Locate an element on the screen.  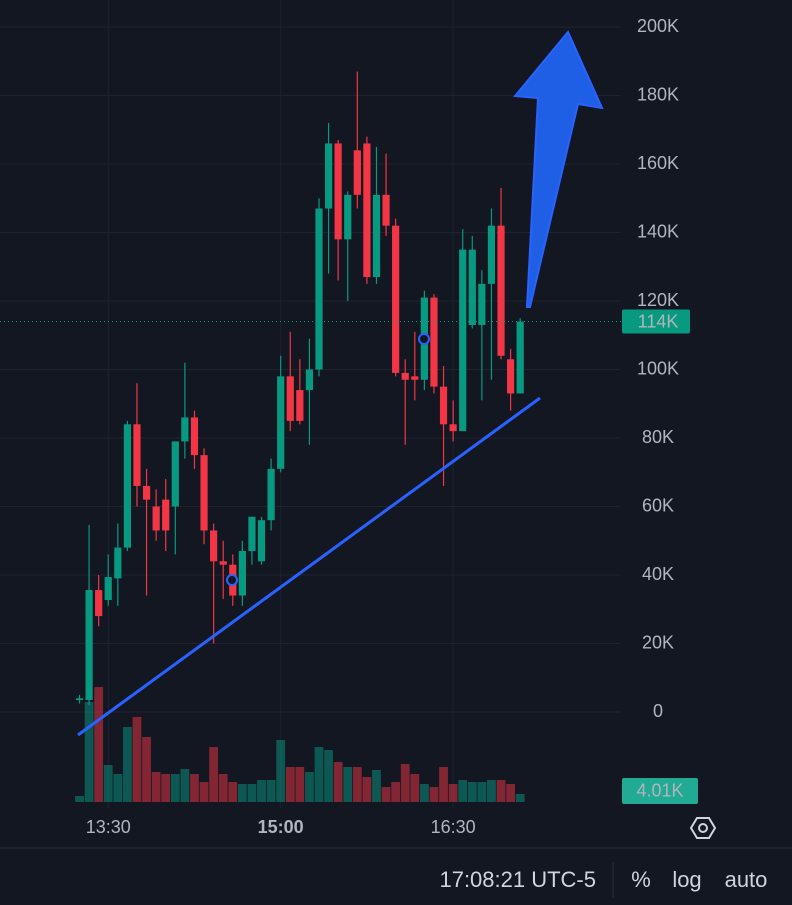
y-tick-label: 60K is located at coordinates (658, 505).